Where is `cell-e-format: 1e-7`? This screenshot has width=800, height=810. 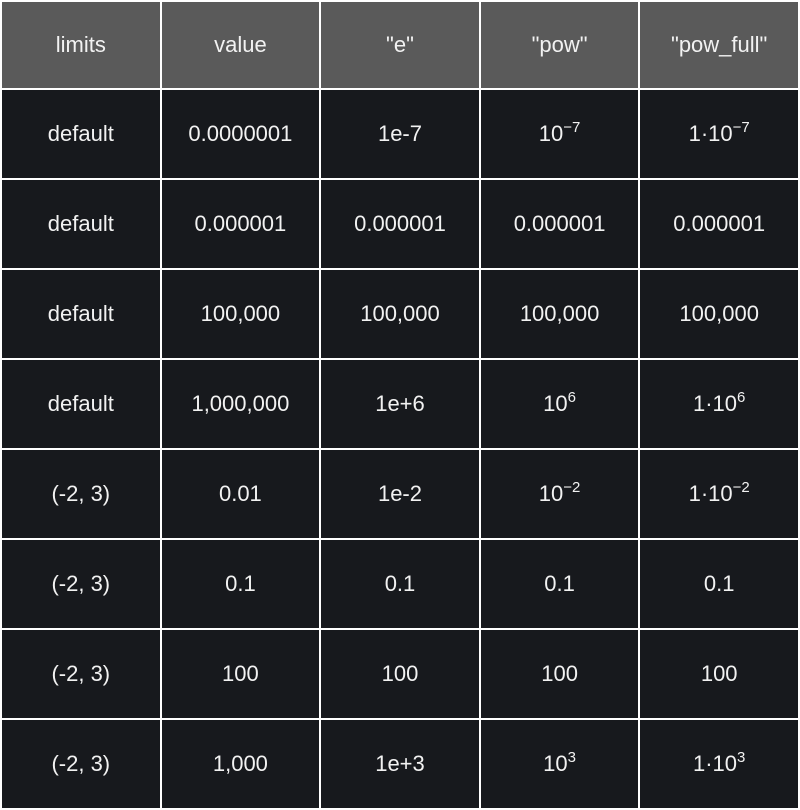
cell-e-format: 1e-7 is located at coordinates (400, 134).